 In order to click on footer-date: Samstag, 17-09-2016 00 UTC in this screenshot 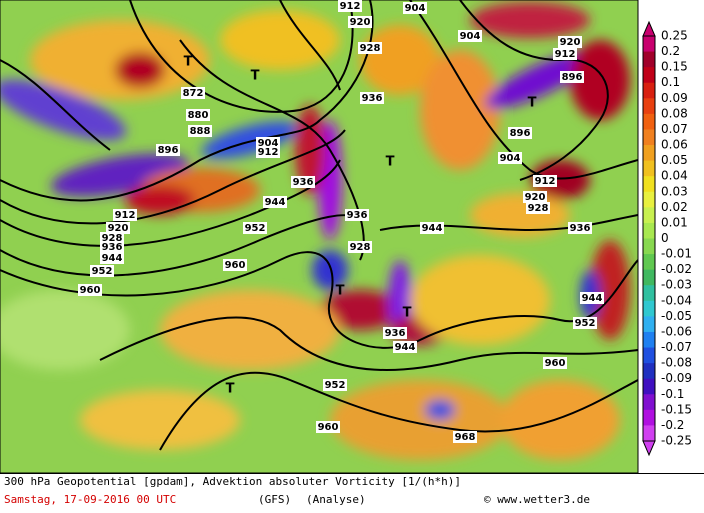, I will do `click(90, 499)`.